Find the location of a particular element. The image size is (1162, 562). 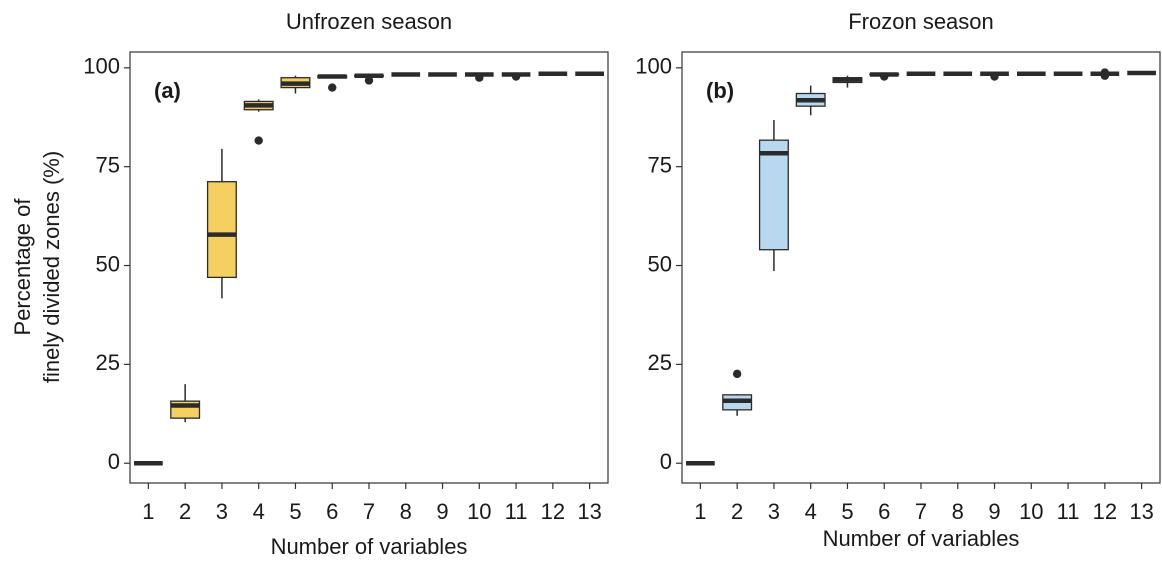

y-axis-label: Percentage of is located at coordinates (22, 267).